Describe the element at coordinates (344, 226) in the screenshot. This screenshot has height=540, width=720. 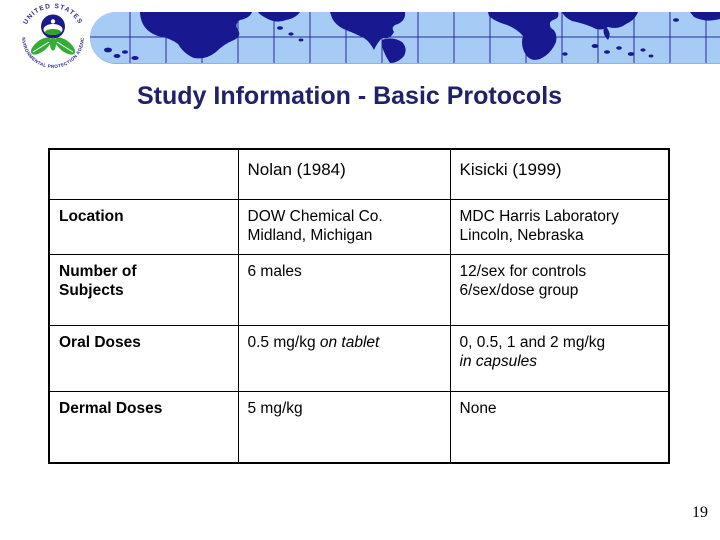
I see `cell-location-nolan: DOW Chemical Co. Midland, Michigan` at that location.